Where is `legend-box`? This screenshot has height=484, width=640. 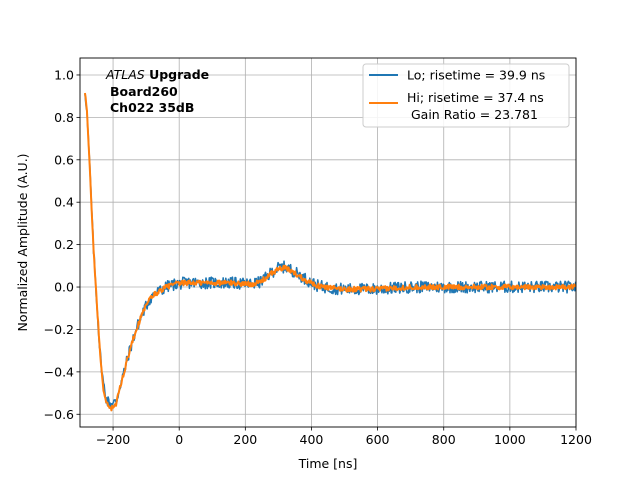
legend-box is located at coordinates (466, 95).